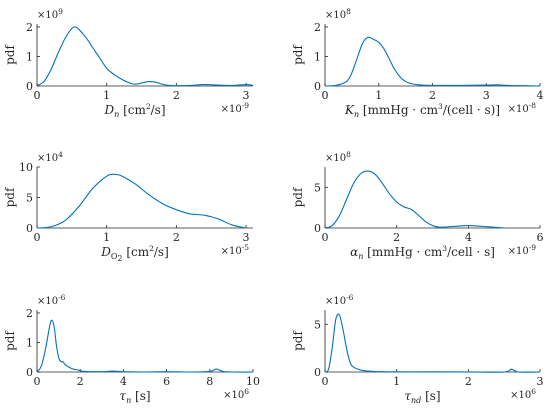 The height and width of the screenshot is (413, 550). I want to click on x-tick-label: 10, so click(253, 381).